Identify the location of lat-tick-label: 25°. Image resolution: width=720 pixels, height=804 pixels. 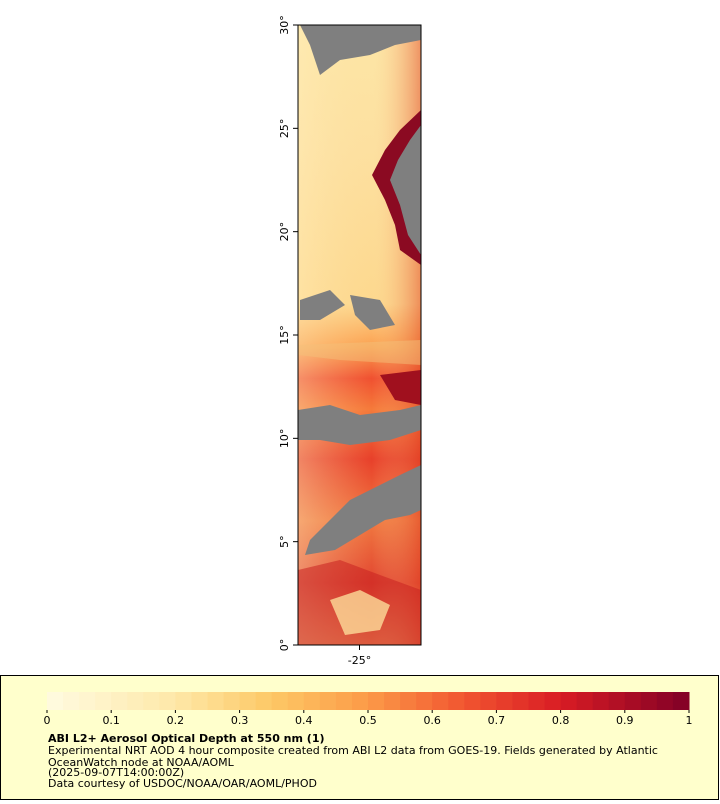
(284, 129).